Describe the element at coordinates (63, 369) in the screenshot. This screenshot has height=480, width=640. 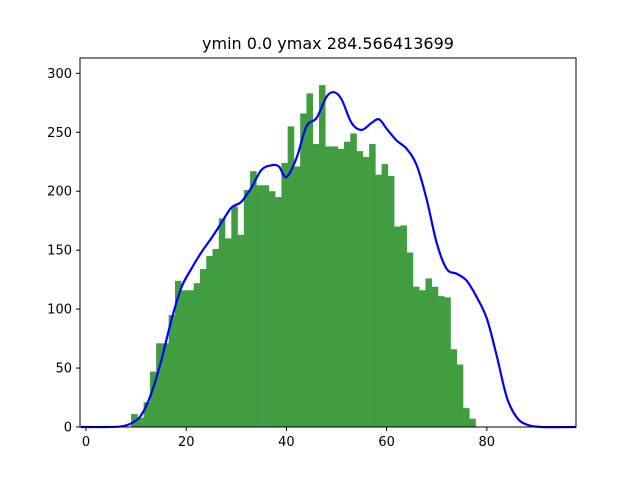
I see `y-tick-label: 50` at that location.